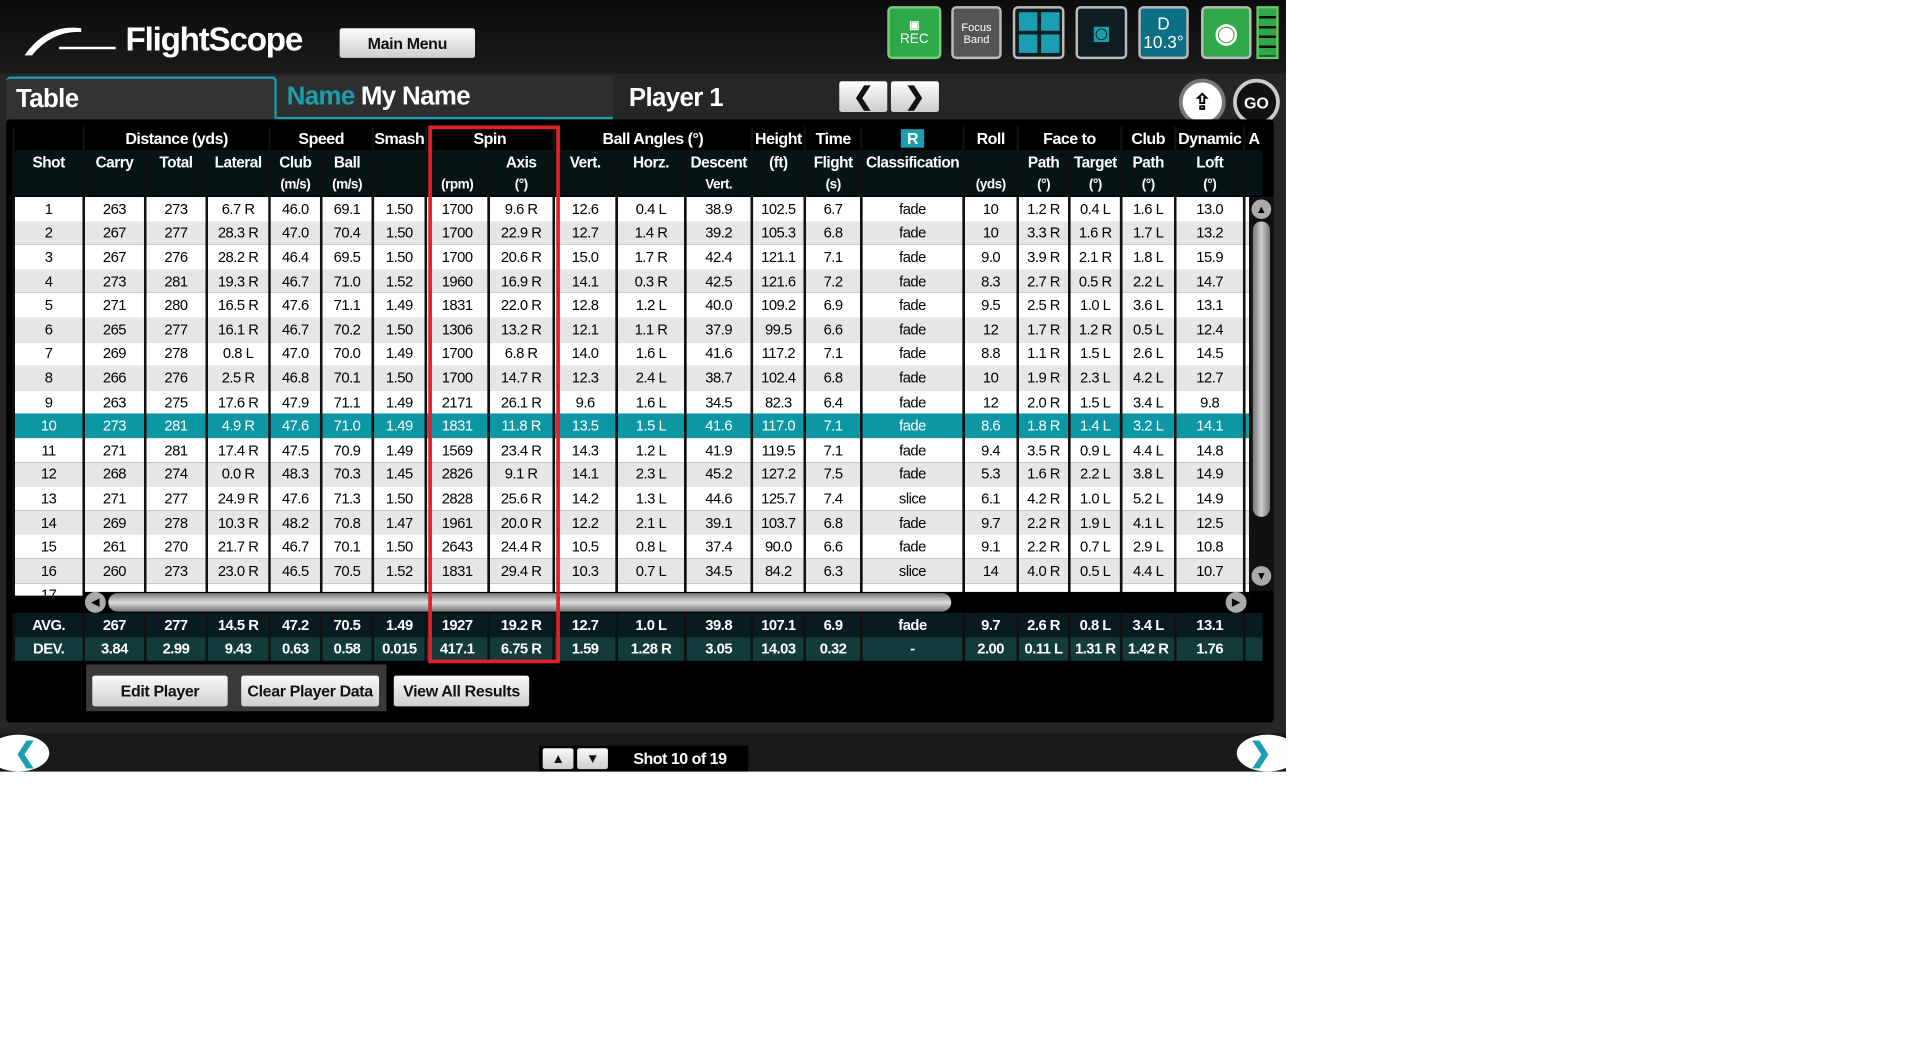 The width and height of the screenshot is (1920, 1040). Describe the element at coordinates (346, 162) in the screenshot. I see `column-header: Ball` at that location.